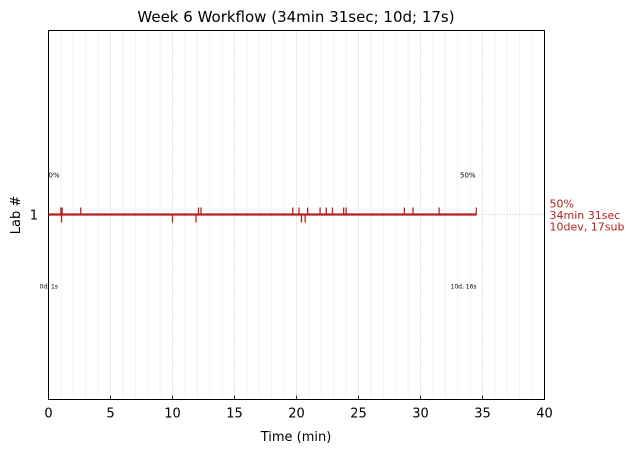  Describe the element at coordinates (420, 414) in the screenshot. I see `x-tick-label: 30` at that location.